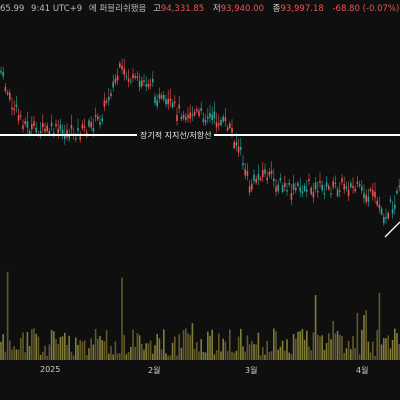 This screenshot has width=400, height=400. I want to click on time-axis-label: 2월, so click(154, 370).